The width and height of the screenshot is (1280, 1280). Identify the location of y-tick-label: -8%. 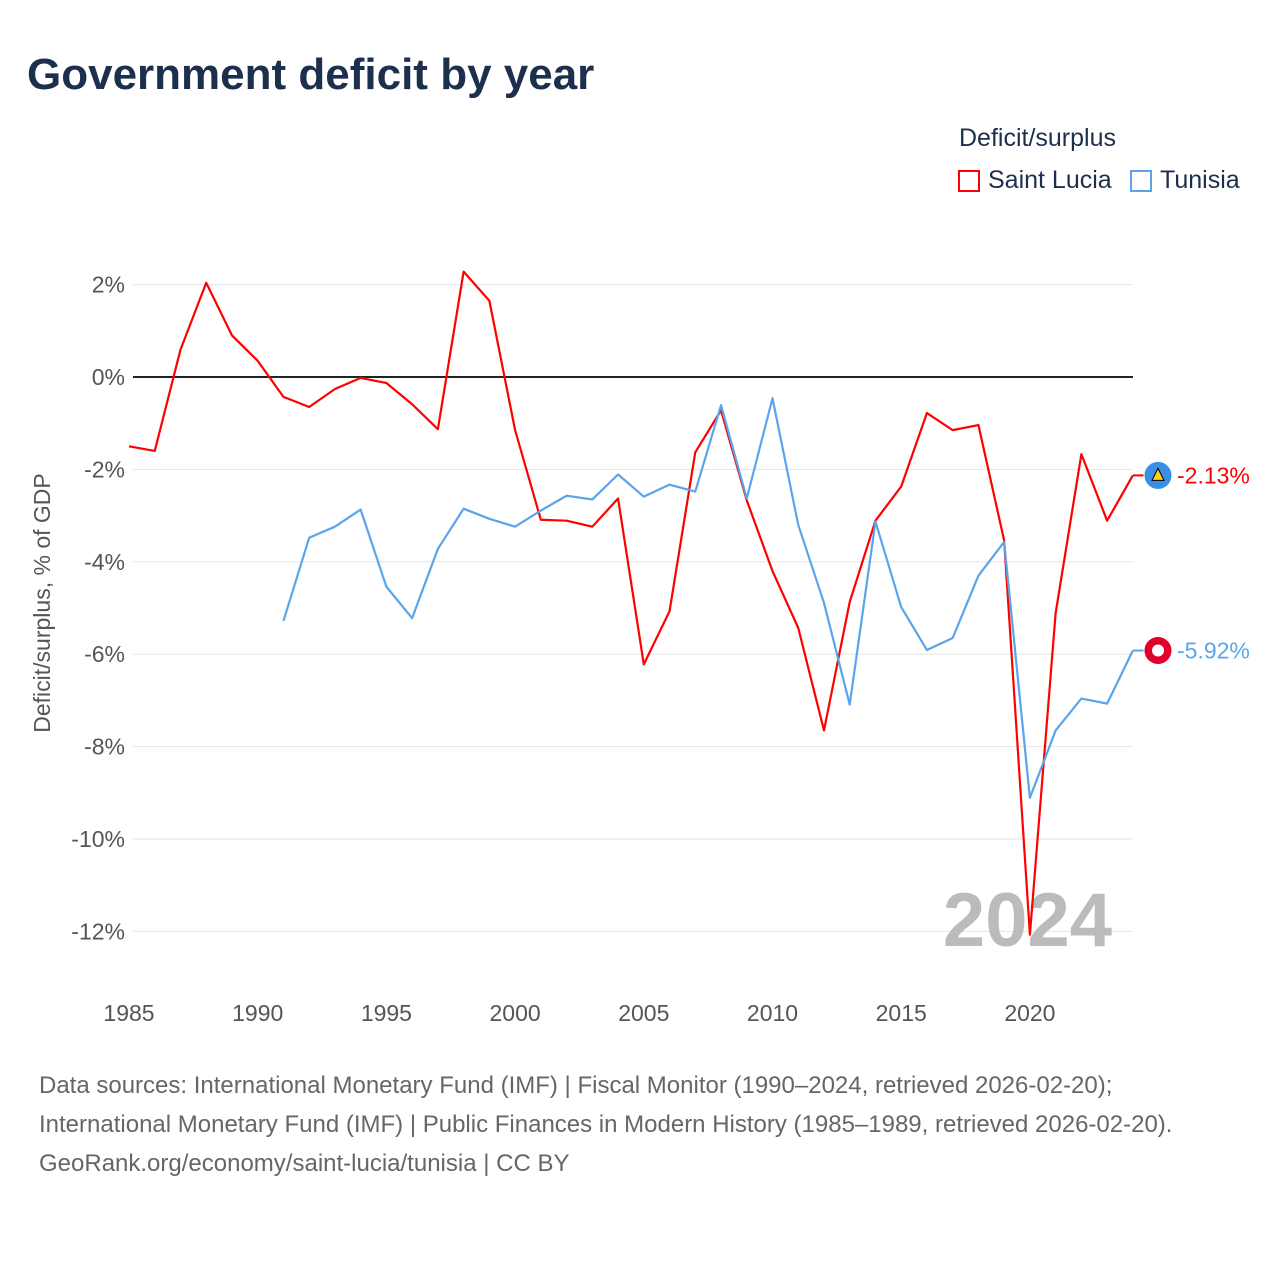
(104, 747).